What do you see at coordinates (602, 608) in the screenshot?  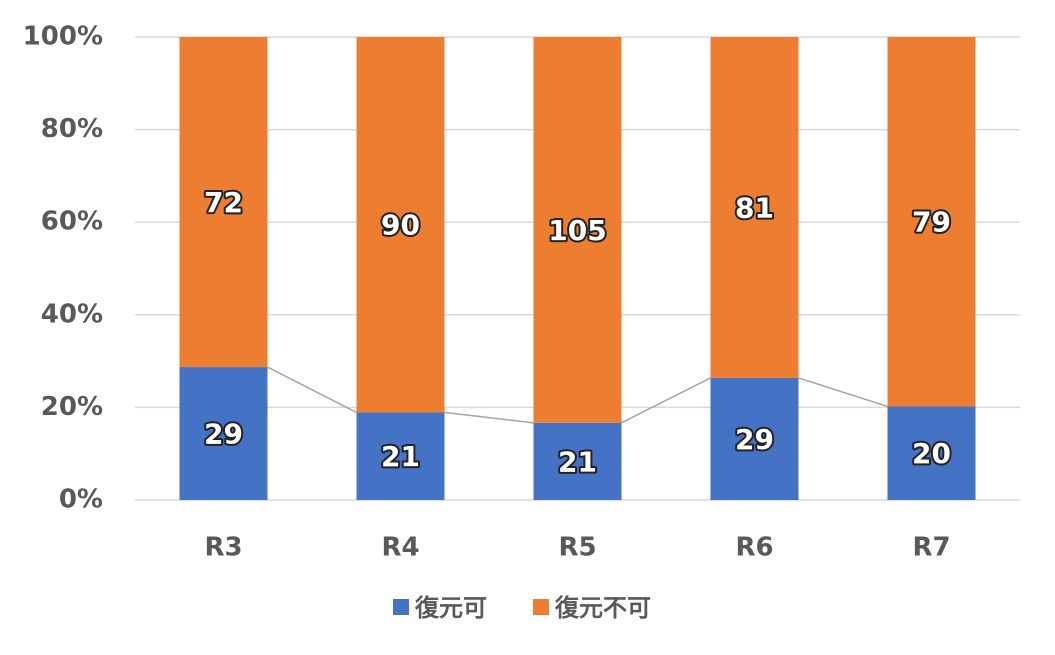 I see `legend-label: 復元不可` at bounding box center [602, 608].